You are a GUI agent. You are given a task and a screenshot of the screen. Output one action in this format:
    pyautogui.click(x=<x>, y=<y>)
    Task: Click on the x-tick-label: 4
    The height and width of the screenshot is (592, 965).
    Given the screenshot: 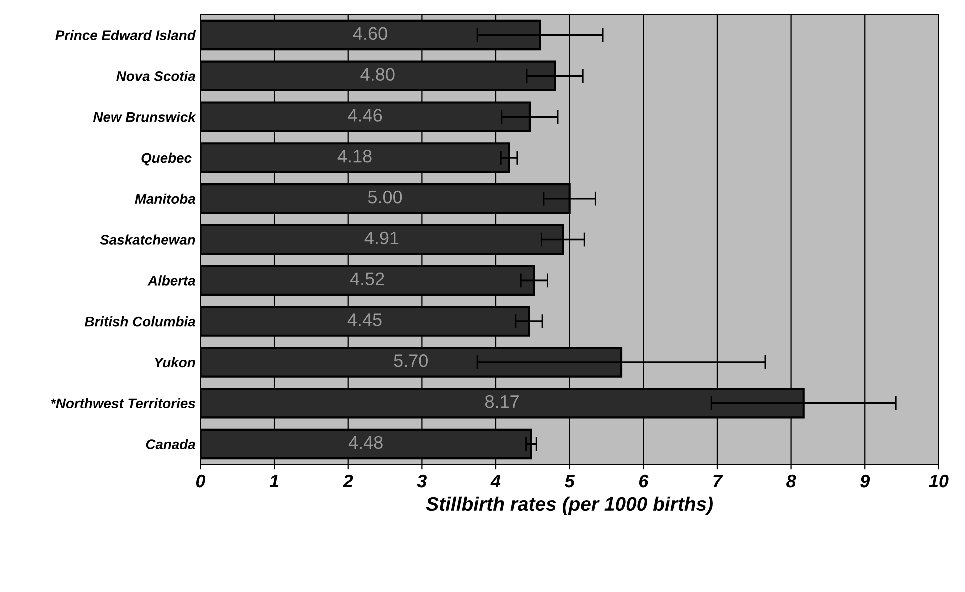 What is the action you would take?
    pyautogui.click(x=495, y=481)
    